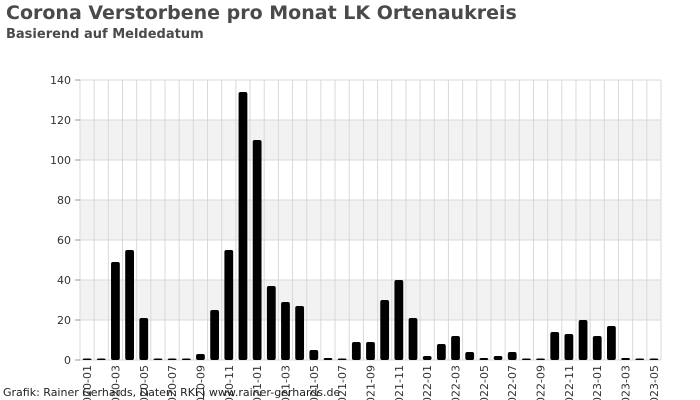  What do you see at coordinates (626, 382) in the screenshot?
I see `x-tick-label: 2023-03` at bounding box center [626, 382].